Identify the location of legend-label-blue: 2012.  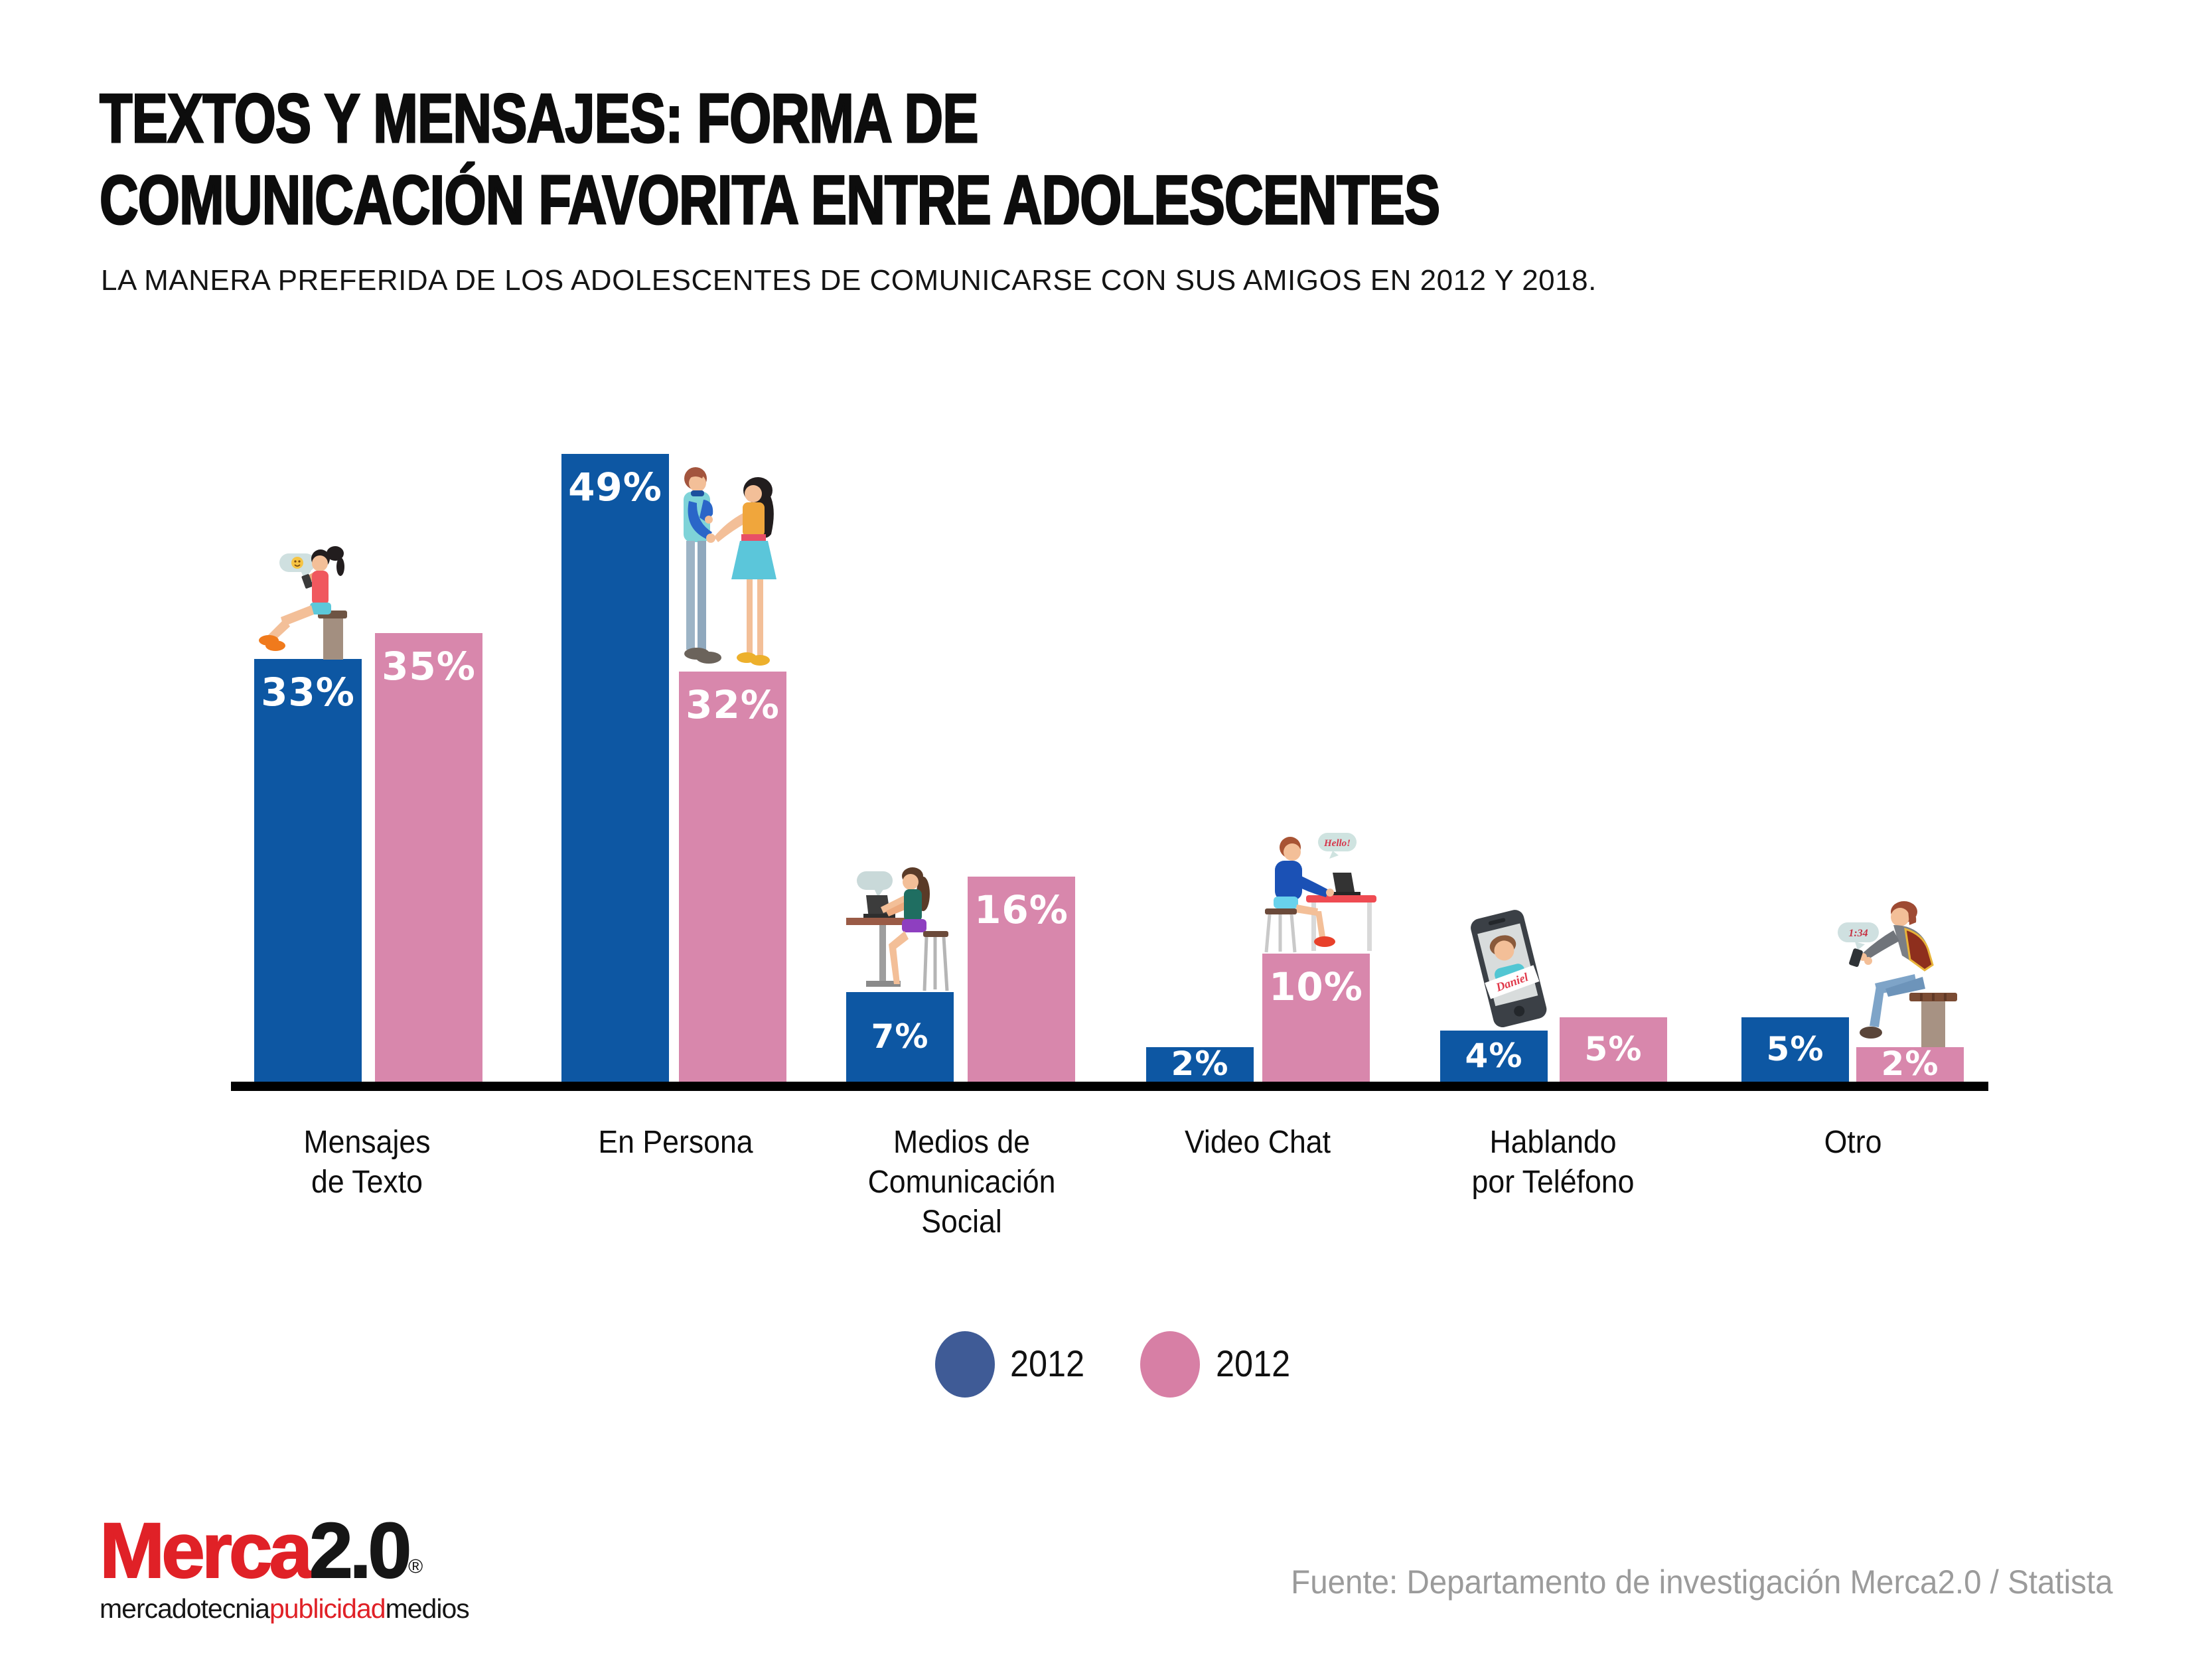
(1047, 1363).